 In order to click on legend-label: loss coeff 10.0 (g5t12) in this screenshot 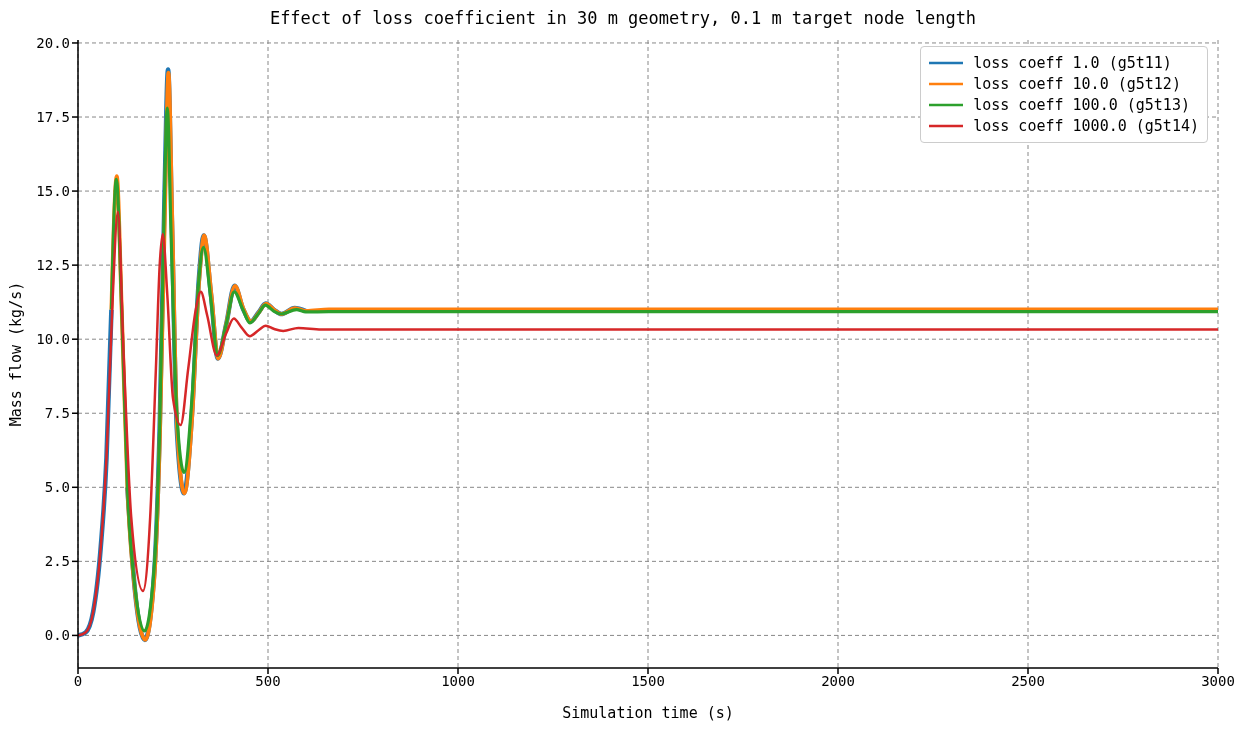, I will do `click(1077, 84)`.